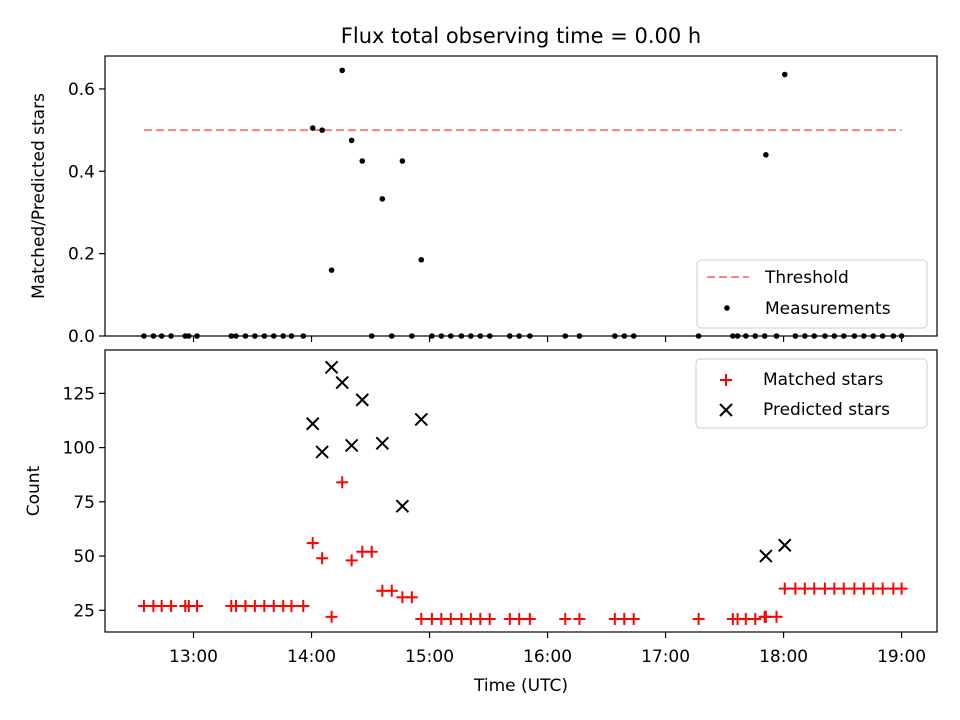 This screenshot has width=960, height=720. I want to click on count-ytick-label: 25, so click(84, 611).